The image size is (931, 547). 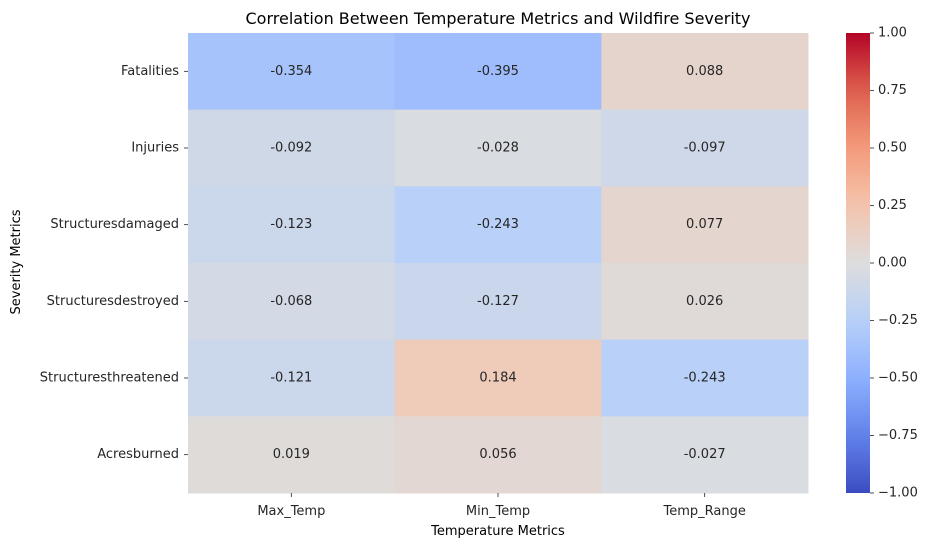 I want to click on cell-value-label: 0.184, so click(x=497, y=378).